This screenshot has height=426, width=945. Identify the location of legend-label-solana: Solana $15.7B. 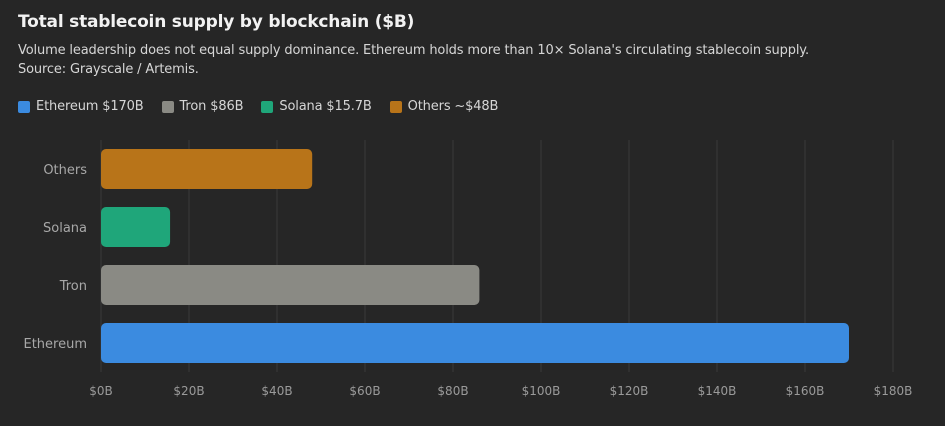
(325, 106).